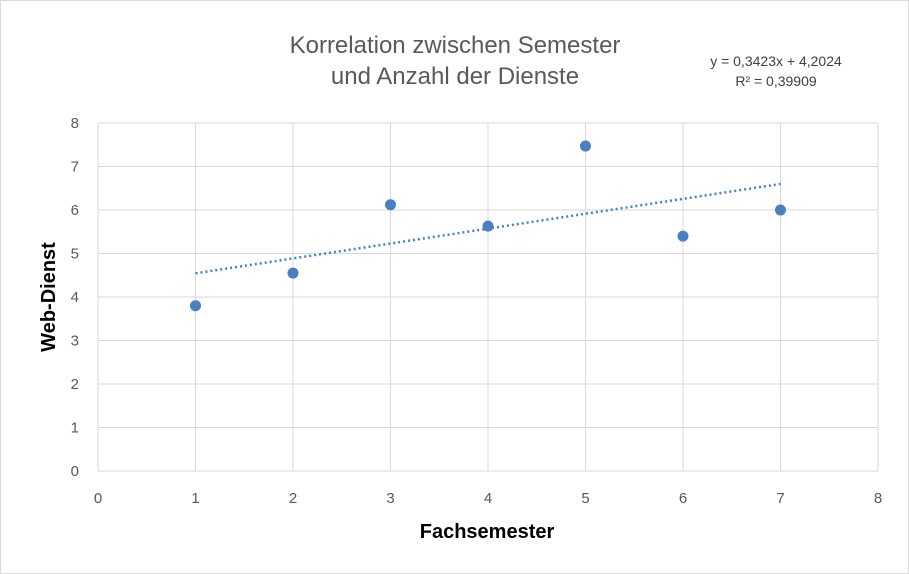  Describe the element at coordinates (75, 167) in the screenshot. I see `y-tick-label: 7` at that location.